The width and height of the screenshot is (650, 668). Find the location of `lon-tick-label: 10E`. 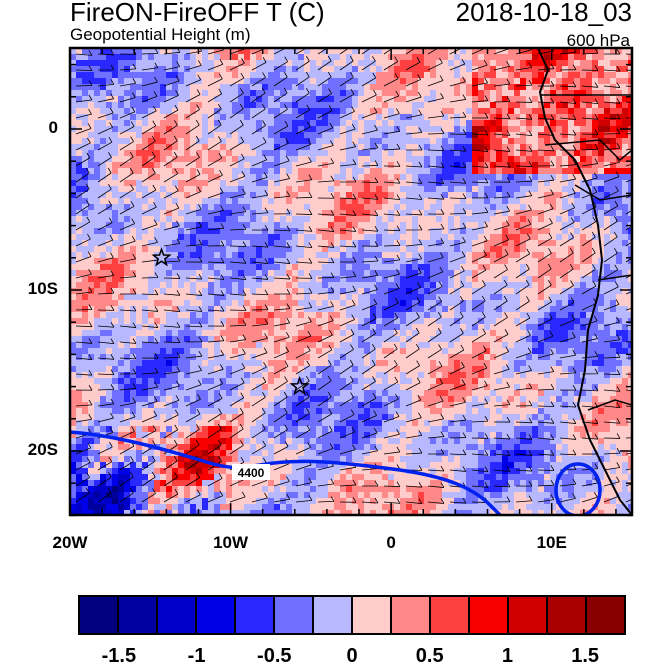

lon-tick-label: 10E is located at coordinates (552, 543).